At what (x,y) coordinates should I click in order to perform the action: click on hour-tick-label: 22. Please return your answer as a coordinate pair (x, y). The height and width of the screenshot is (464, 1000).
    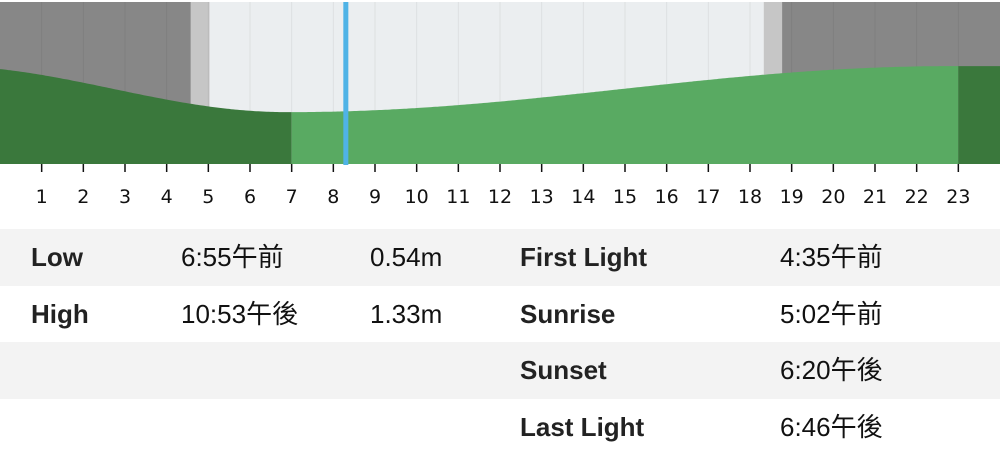
    Looking at the image, I should click on (917, 197).